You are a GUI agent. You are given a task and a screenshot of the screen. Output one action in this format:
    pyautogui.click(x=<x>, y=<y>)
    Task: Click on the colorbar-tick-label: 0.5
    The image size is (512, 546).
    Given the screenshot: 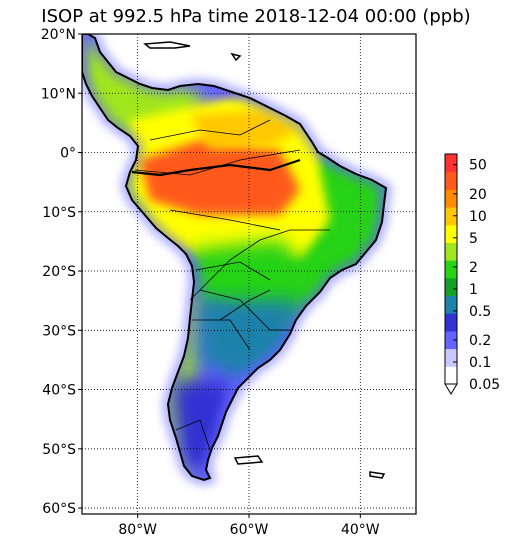 What is the action you would take?
    pyautogui.click(x=480, y=312)
    